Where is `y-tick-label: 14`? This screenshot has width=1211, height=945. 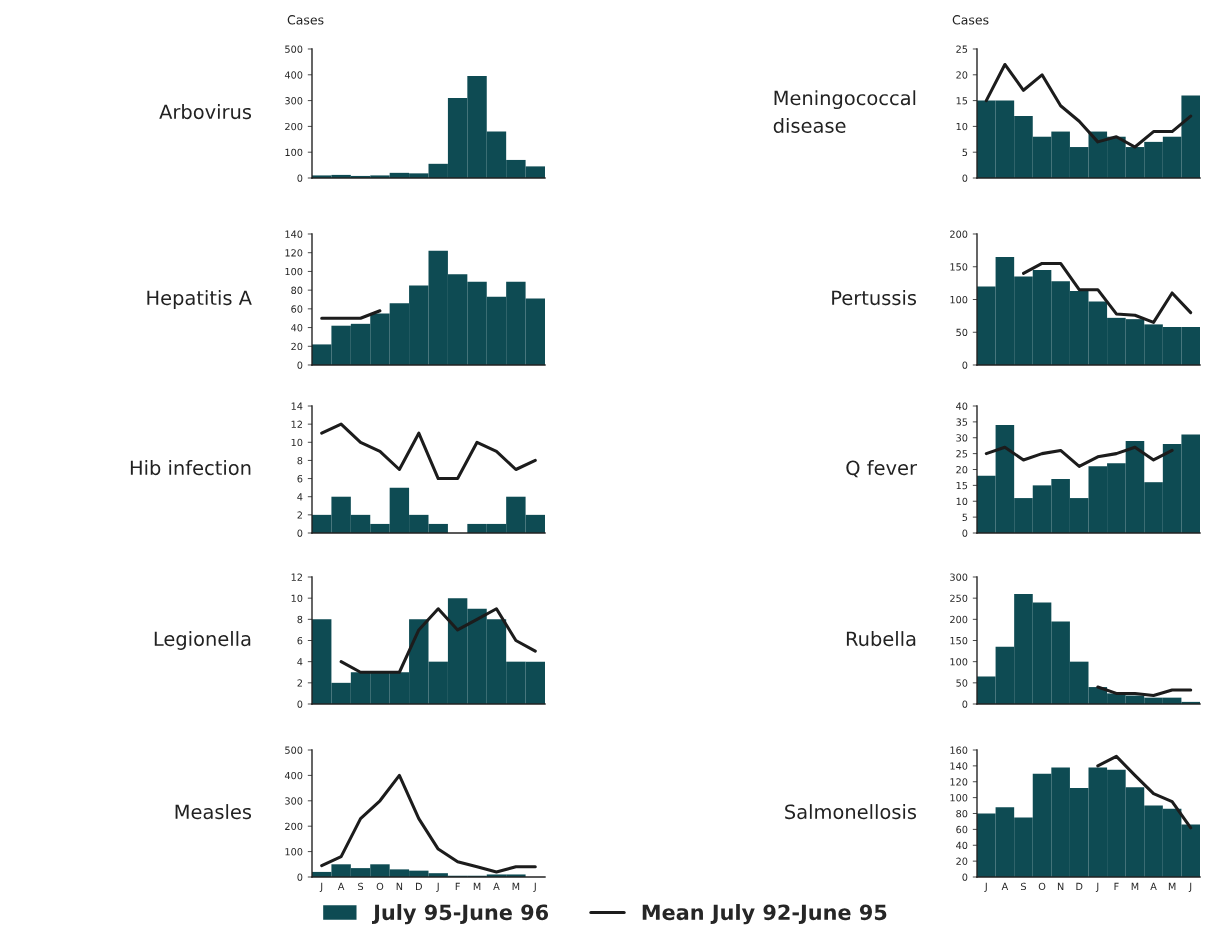 y-tick-label: 14 is located at coordinates (297, 406).